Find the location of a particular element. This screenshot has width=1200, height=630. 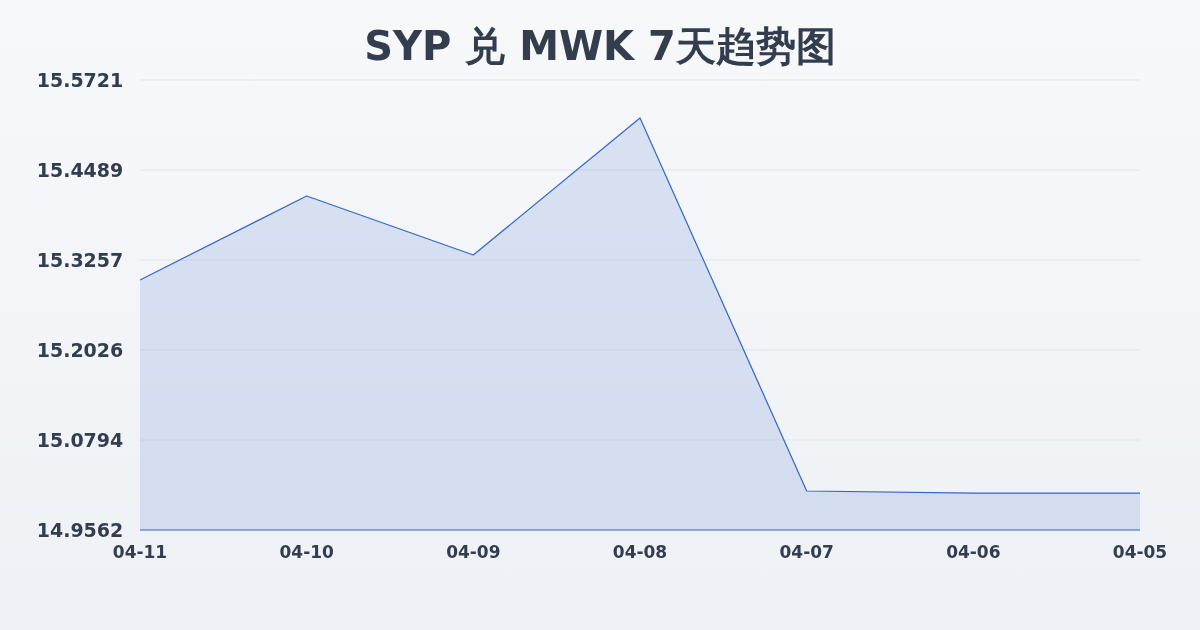

x-tick-label: 04-08 is located at coordinates (640, 552).